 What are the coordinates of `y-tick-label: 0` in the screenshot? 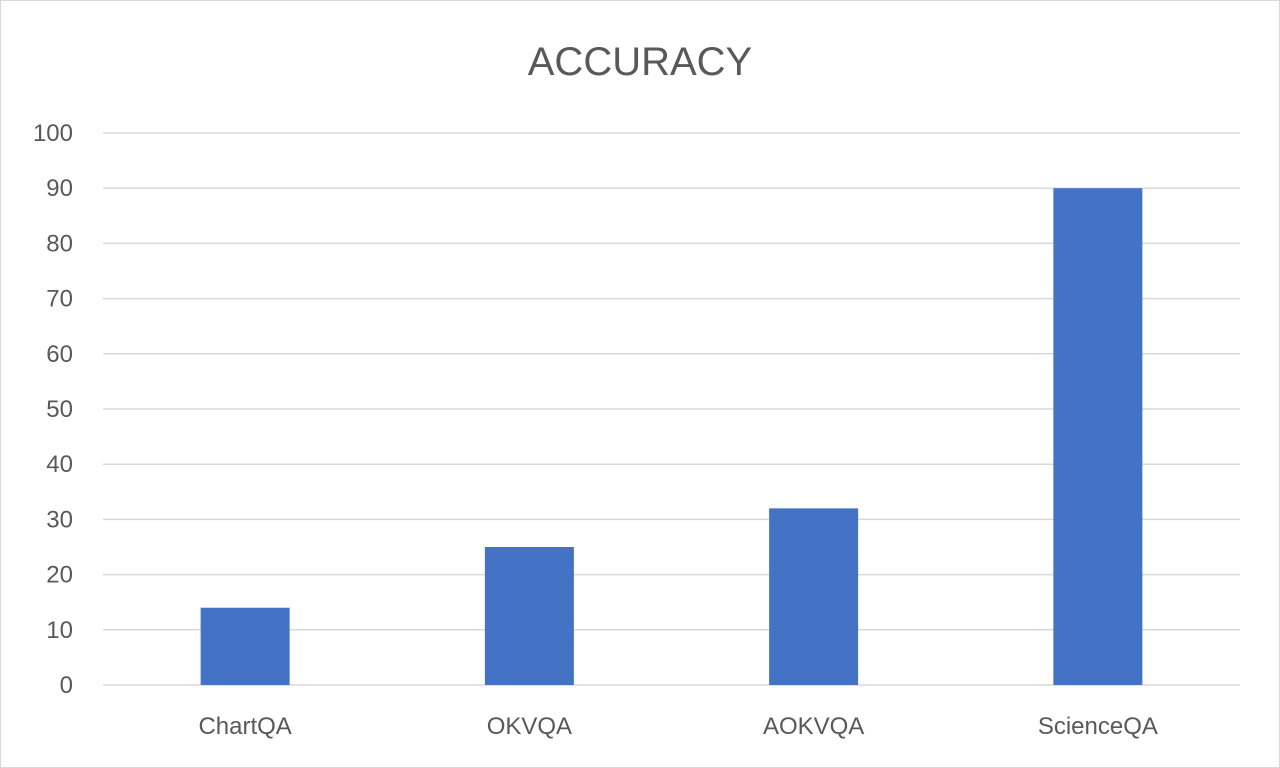 It's located at (66, 685).